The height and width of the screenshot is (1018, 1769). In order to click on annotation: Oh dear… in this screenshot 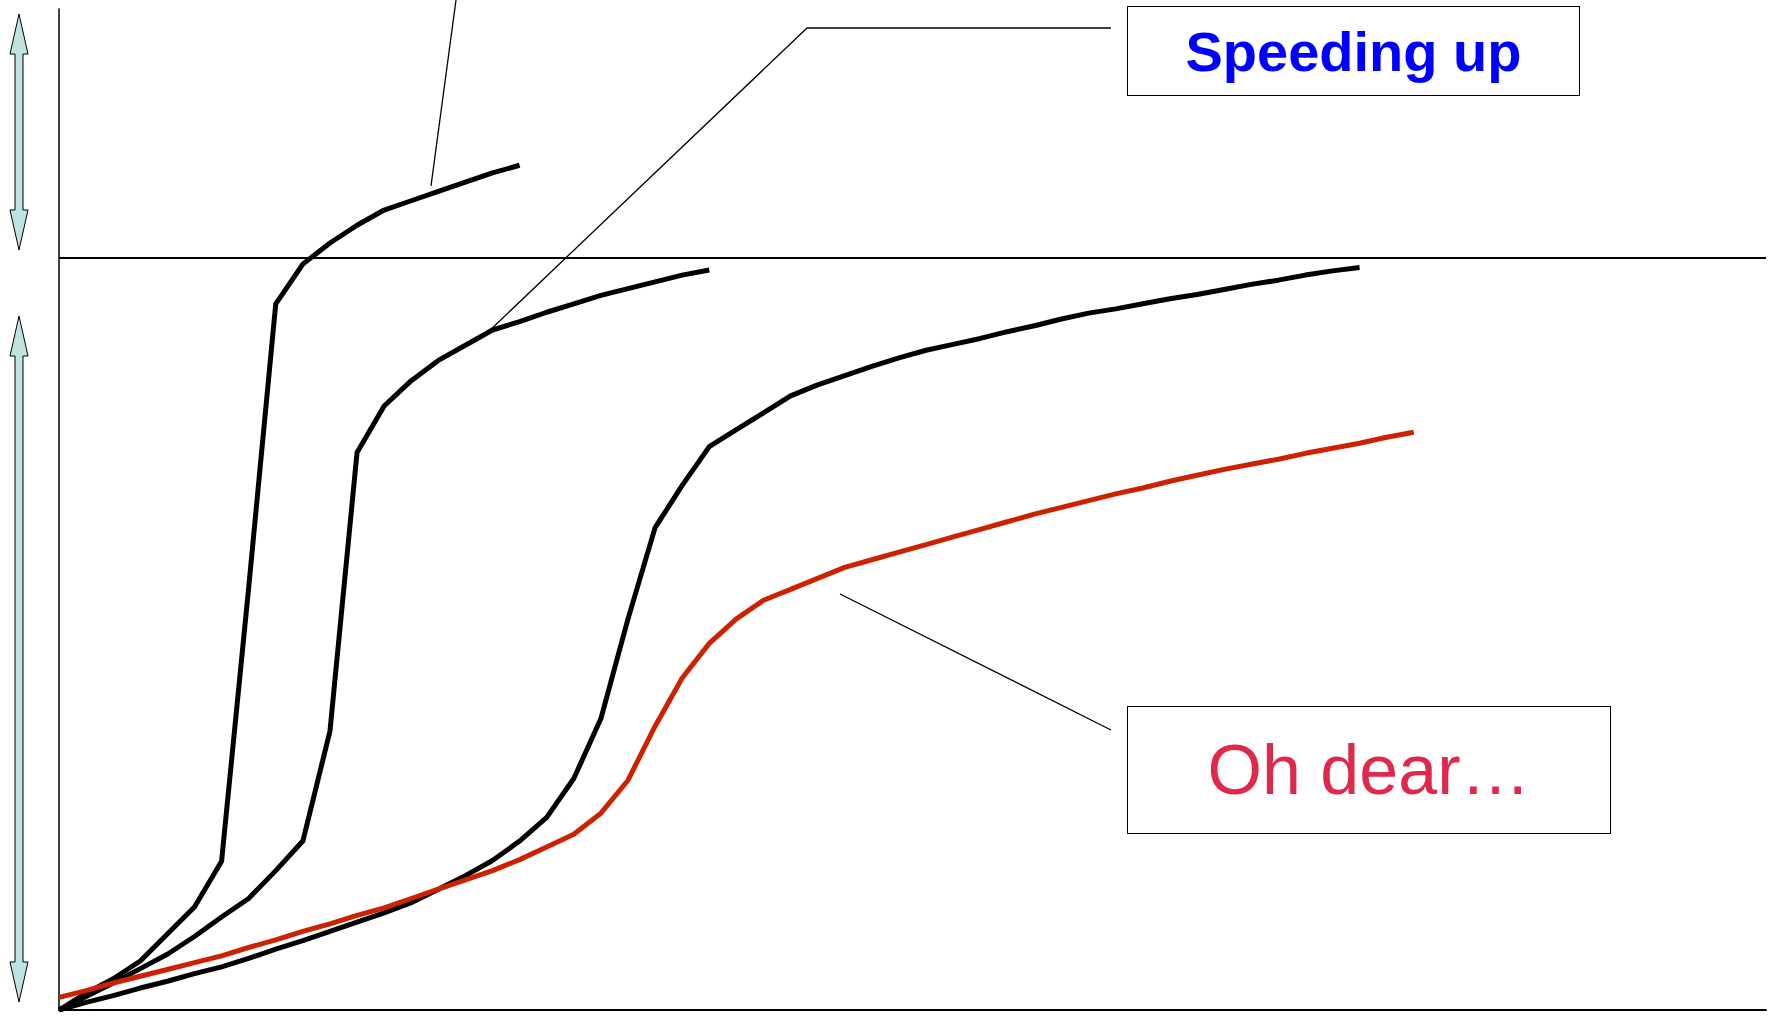, I will do `click(1369, 770)`.